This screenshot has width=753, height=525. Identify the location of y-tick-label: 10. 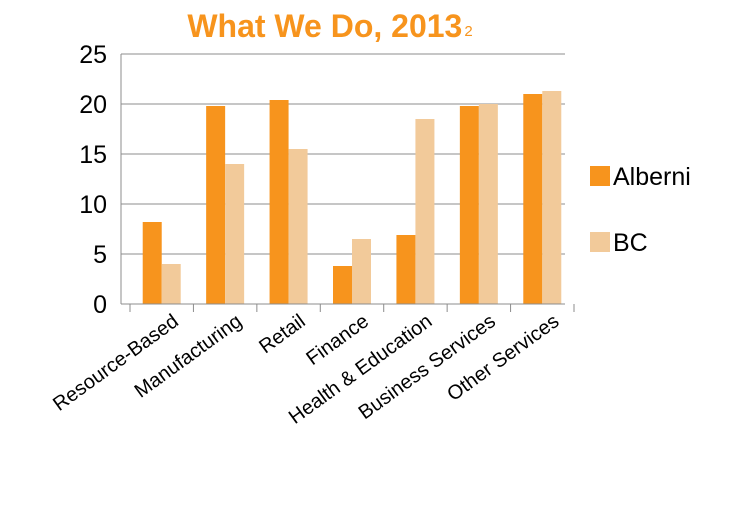
(93, 205).